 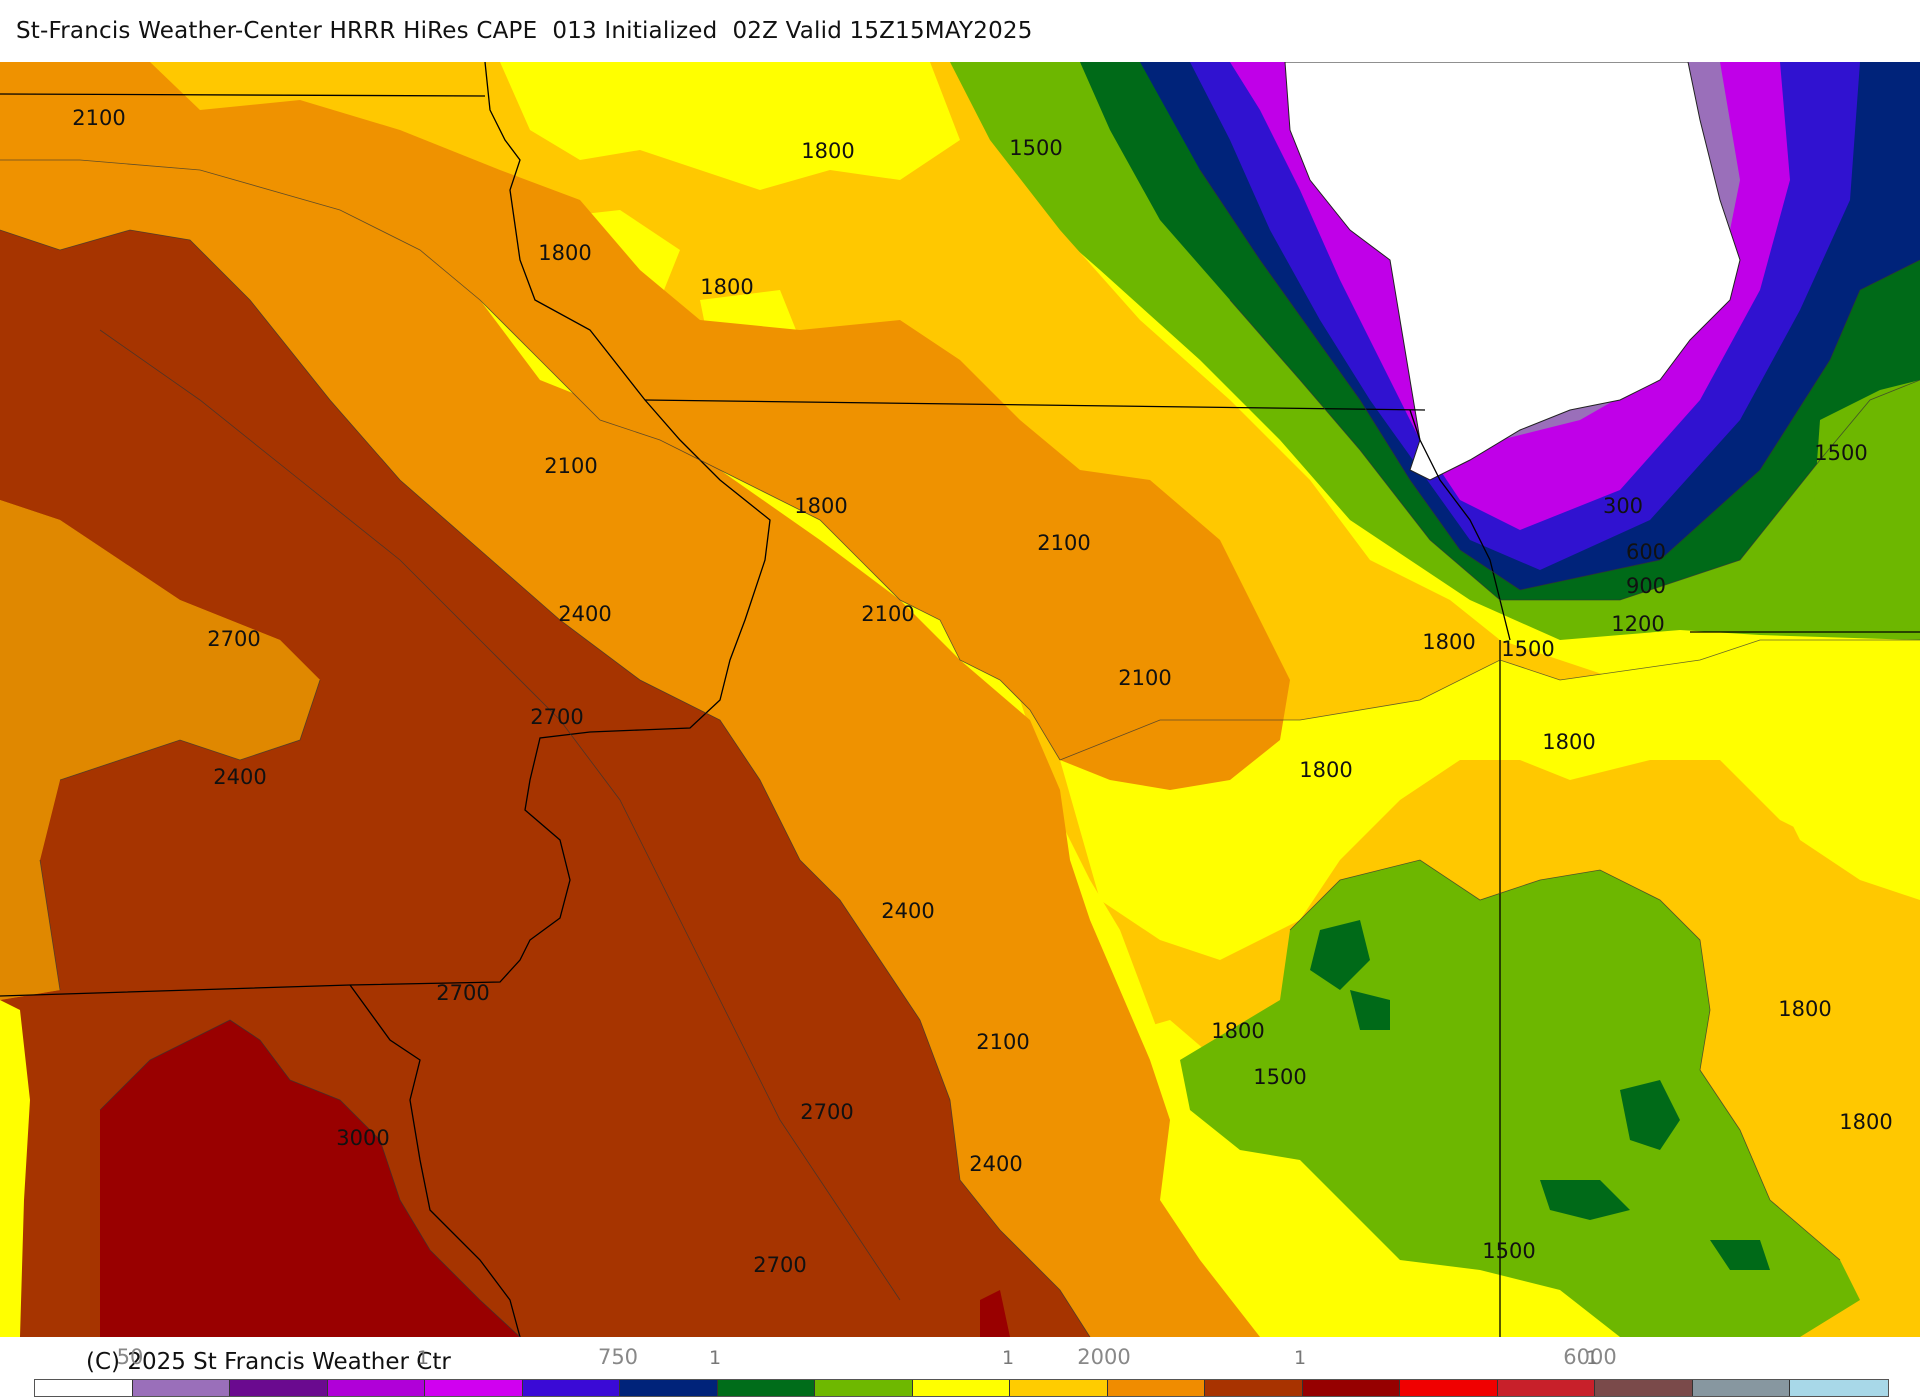 What do you see at coordinates (310, 1178) in the screenshot?
I see `fill-3000-zone` at bounding box center [310, 1178].